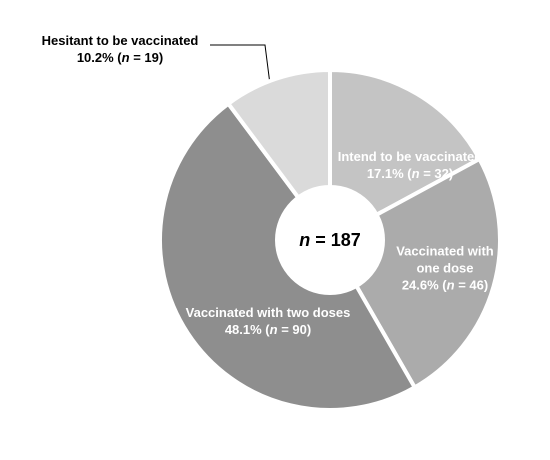 The width and height of the screenshot is (550, 460). What do you see at coordinates (445, 285) in the screenshot?
I see `value-label: 24.6% (n = 46)` at bounding box center [445, 285].